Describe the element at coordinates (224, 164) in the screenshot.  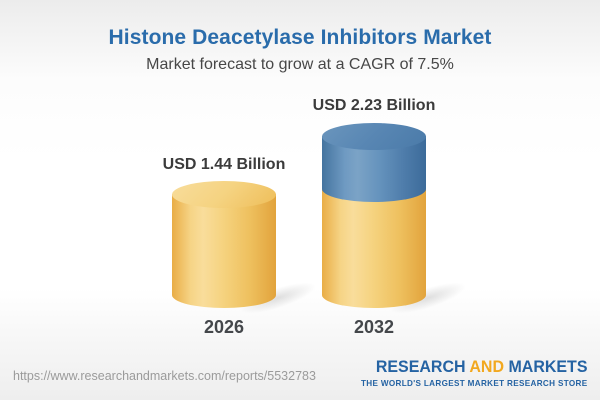
I see `value-label-2026: USD 1.44 Billion` at that location.